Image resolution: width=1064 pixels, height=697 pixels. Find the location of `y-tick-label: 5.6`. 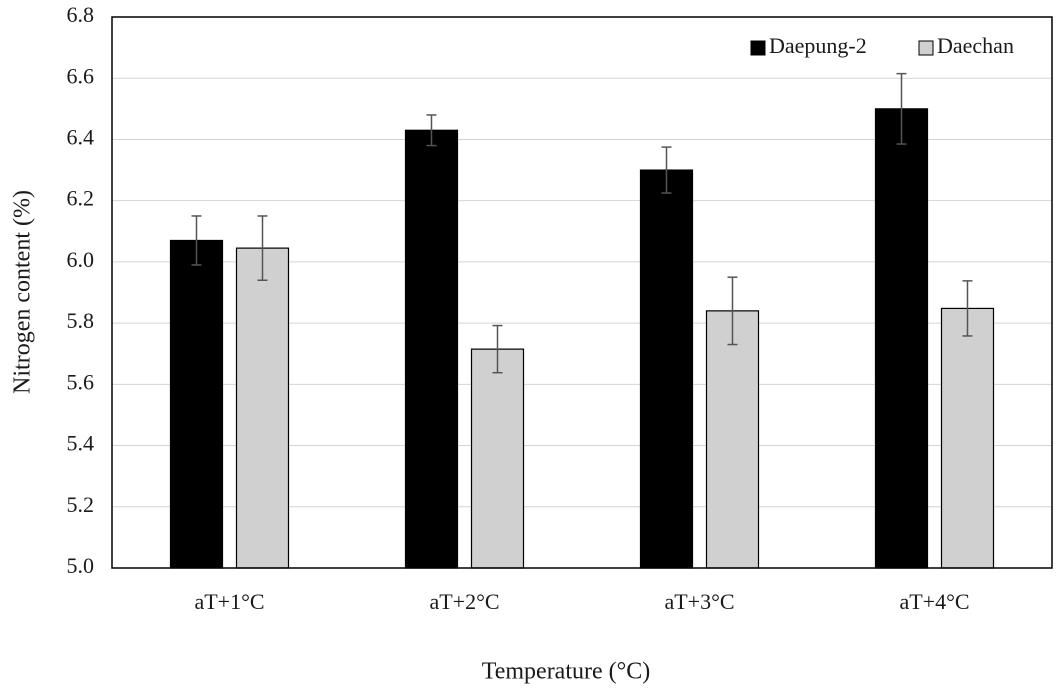

y-tick-label: 5.6 is located at coordinates (81, 381).